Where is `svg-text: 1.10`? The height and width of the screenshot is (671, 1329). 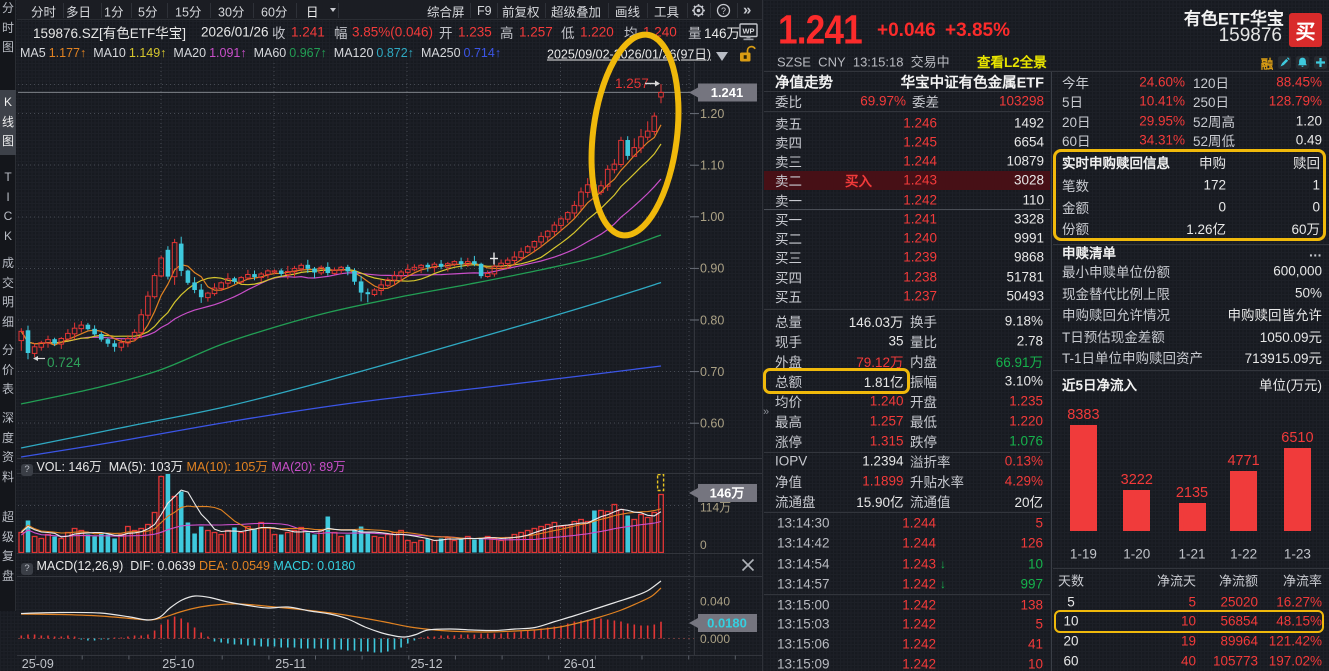
svg-text: 1.10 is located at coordinates (712, 166).